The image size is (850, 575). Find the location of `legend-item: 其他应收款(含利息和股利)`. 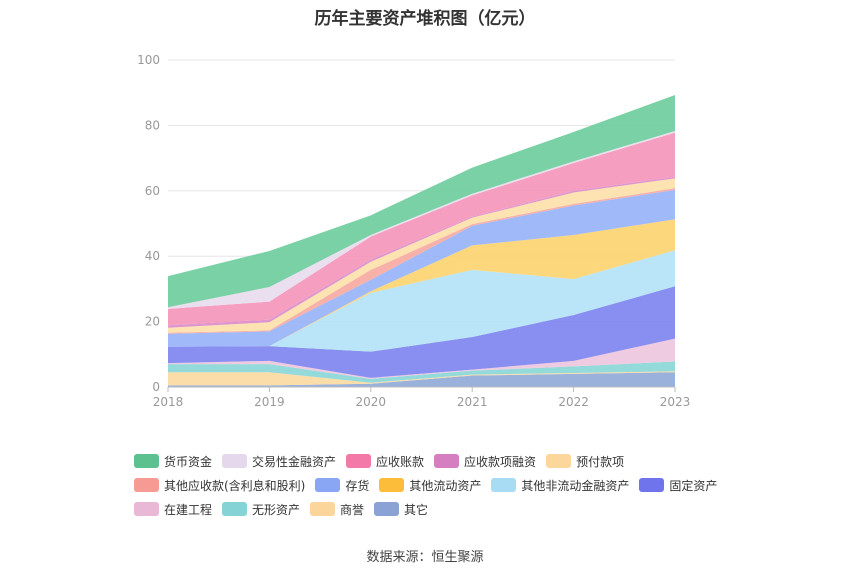

legend-item: 其他应收款(含利息和股利) is located at coordinates (219, 485).